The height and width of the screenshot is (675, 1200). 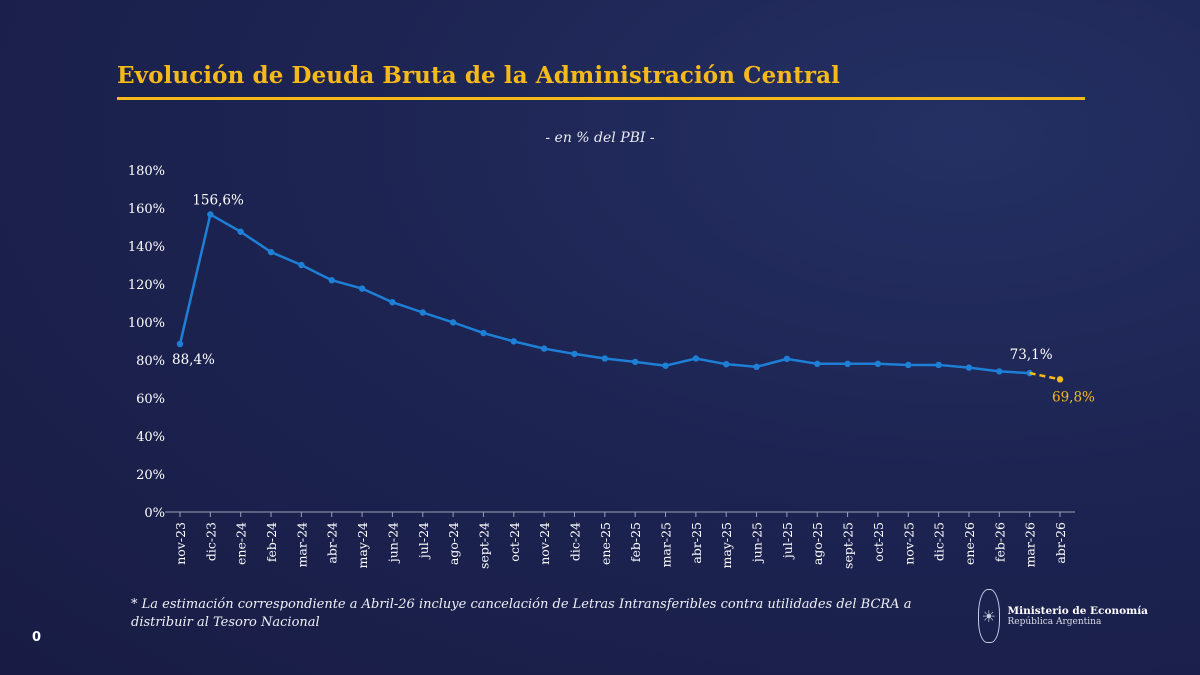 What do you see at coordinates (817, 543) in the screenshot?
I see `x-tick-label: ago-25` at bounding box center [817, 543].